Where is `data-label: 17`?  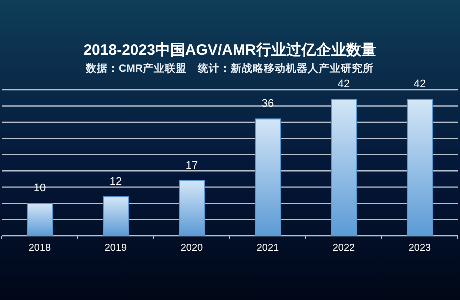
data-label: 17 is located at coordinates (192, 166).